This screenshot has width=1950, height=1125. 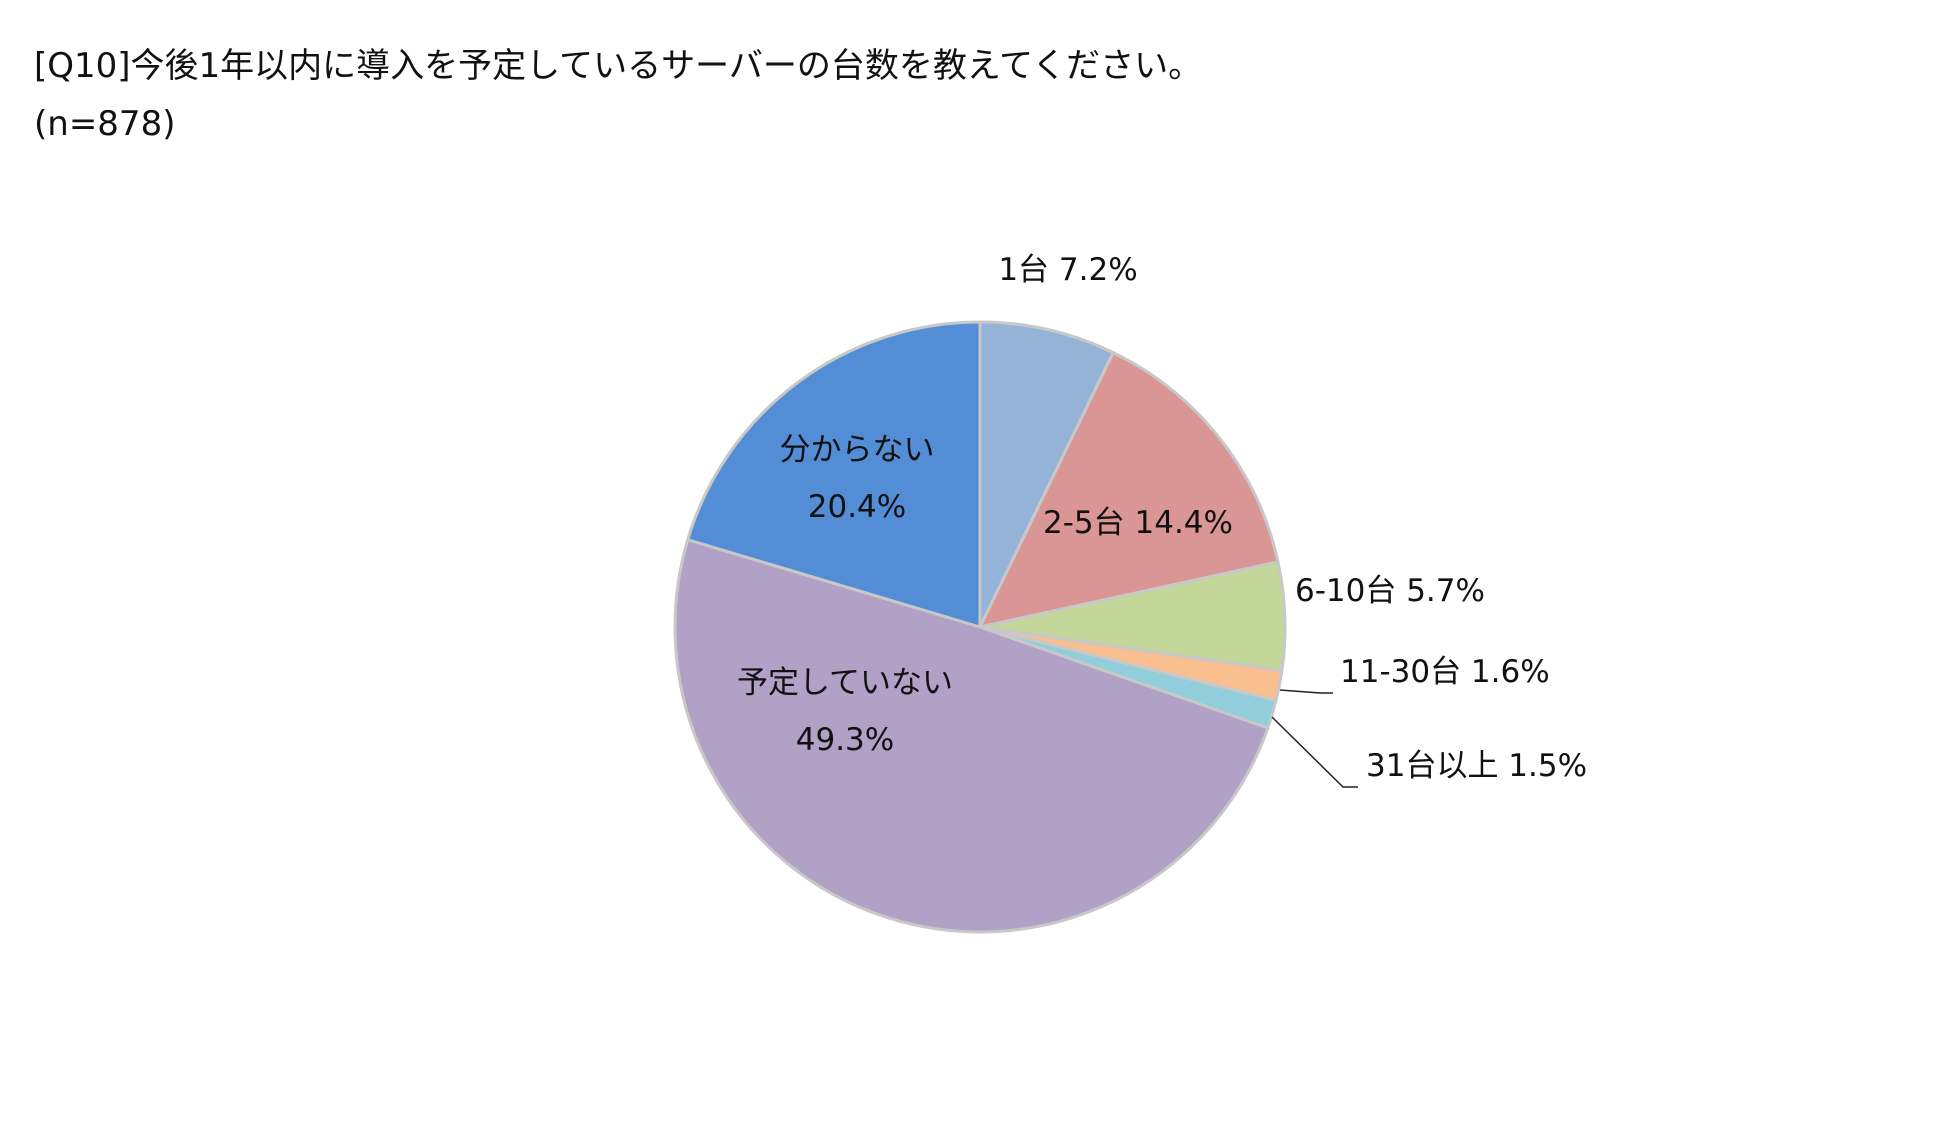 What do you see at coordinates (1476, 766) in the screenshot?
I see `data-label-5: 31台以上 1.5%` at bounding box center [1476, 766].